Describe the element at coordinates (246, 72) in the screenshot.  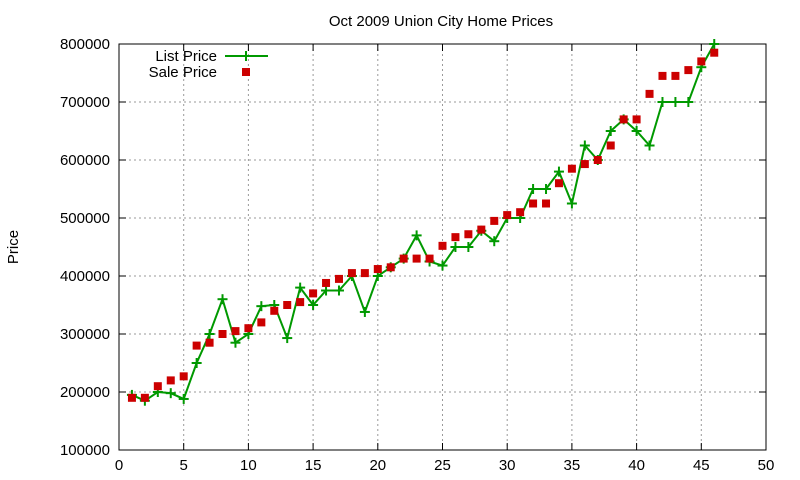
I see `legend-marker-sale-price` at that location.